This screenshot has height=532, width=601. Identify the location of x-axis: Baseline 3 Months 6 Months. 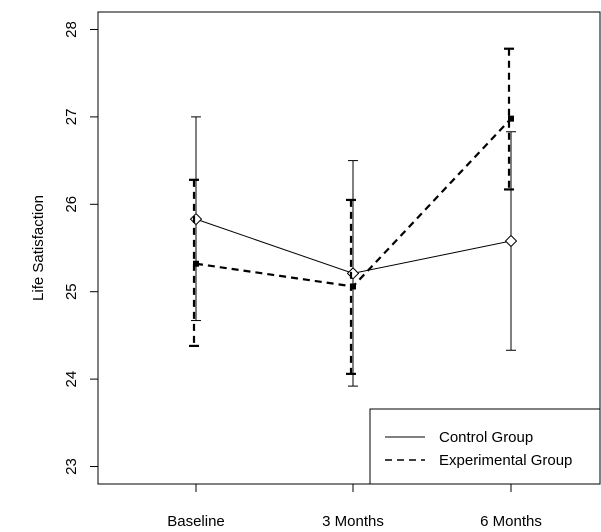
(354, 507).